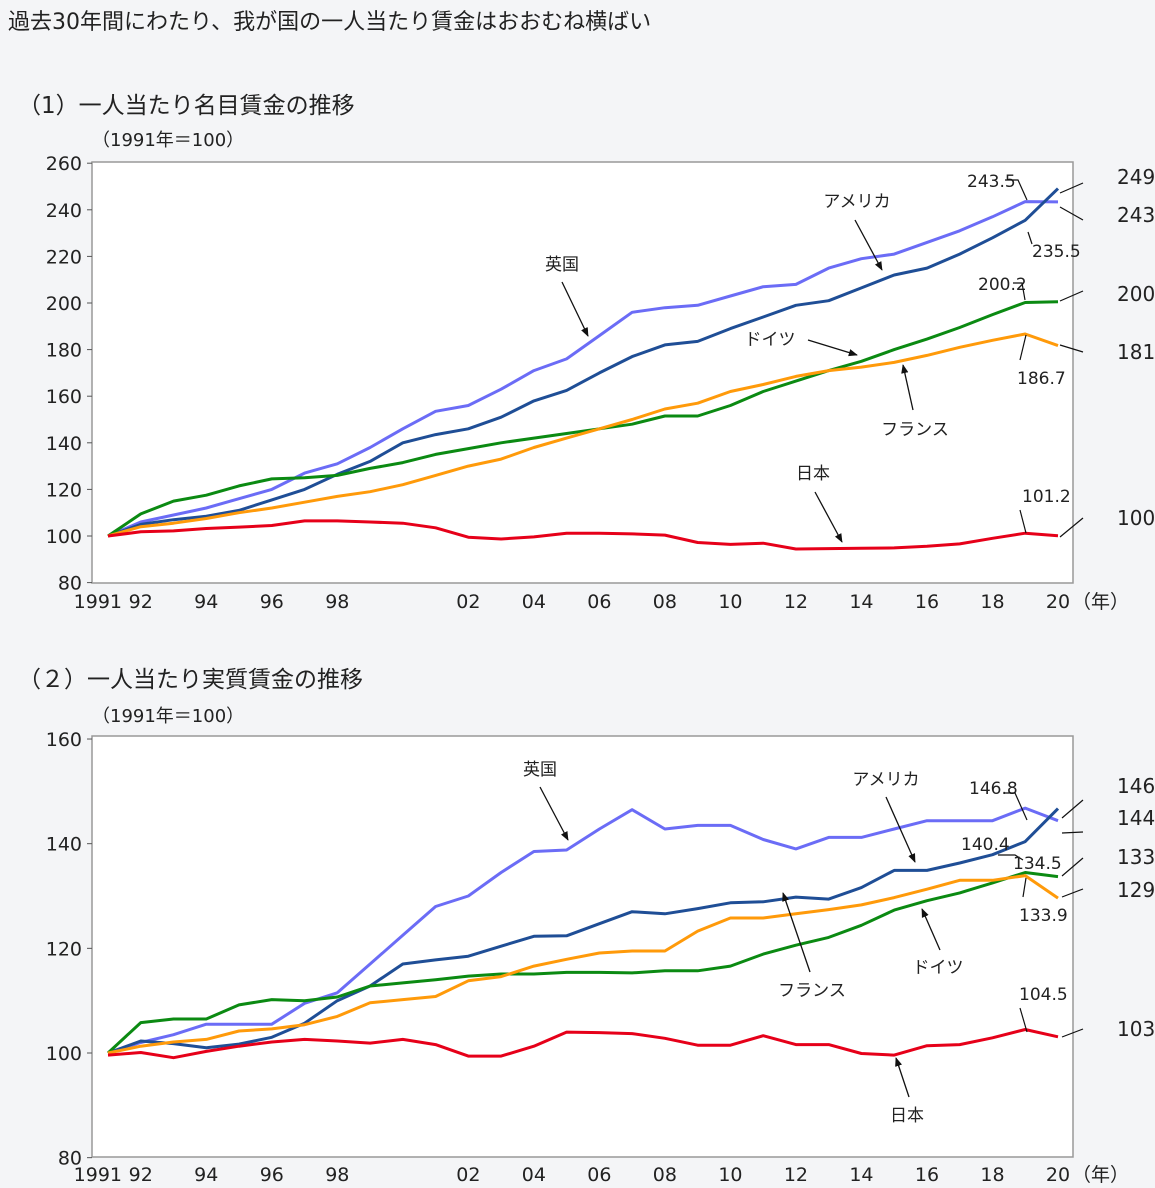 This screenshot has height=1188, width=1155. I want to click on y-tick-label: 240, so click(64, 211).